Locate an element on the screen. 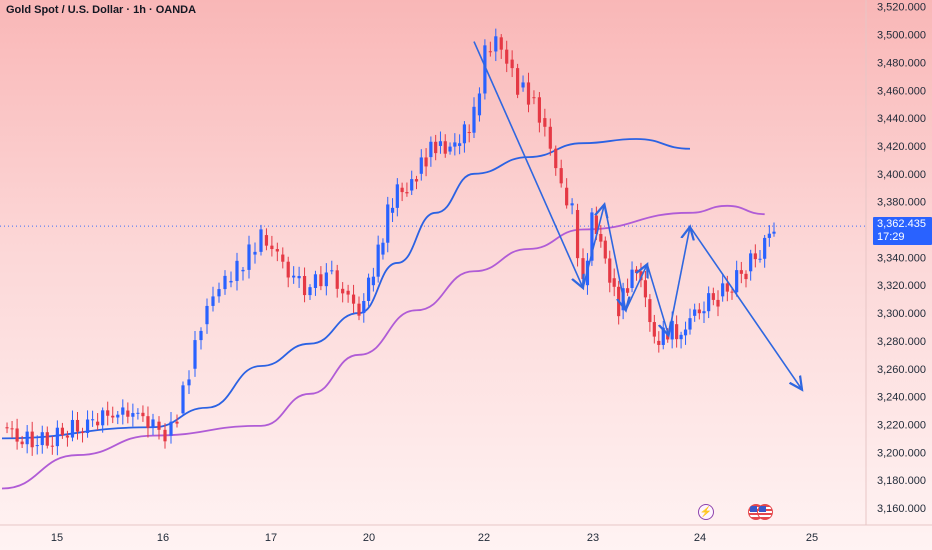 This screenshot has height=550, width=932. time-axis: 15 16 17 20 22 23 24 25 is located at coordinates (466, 534).